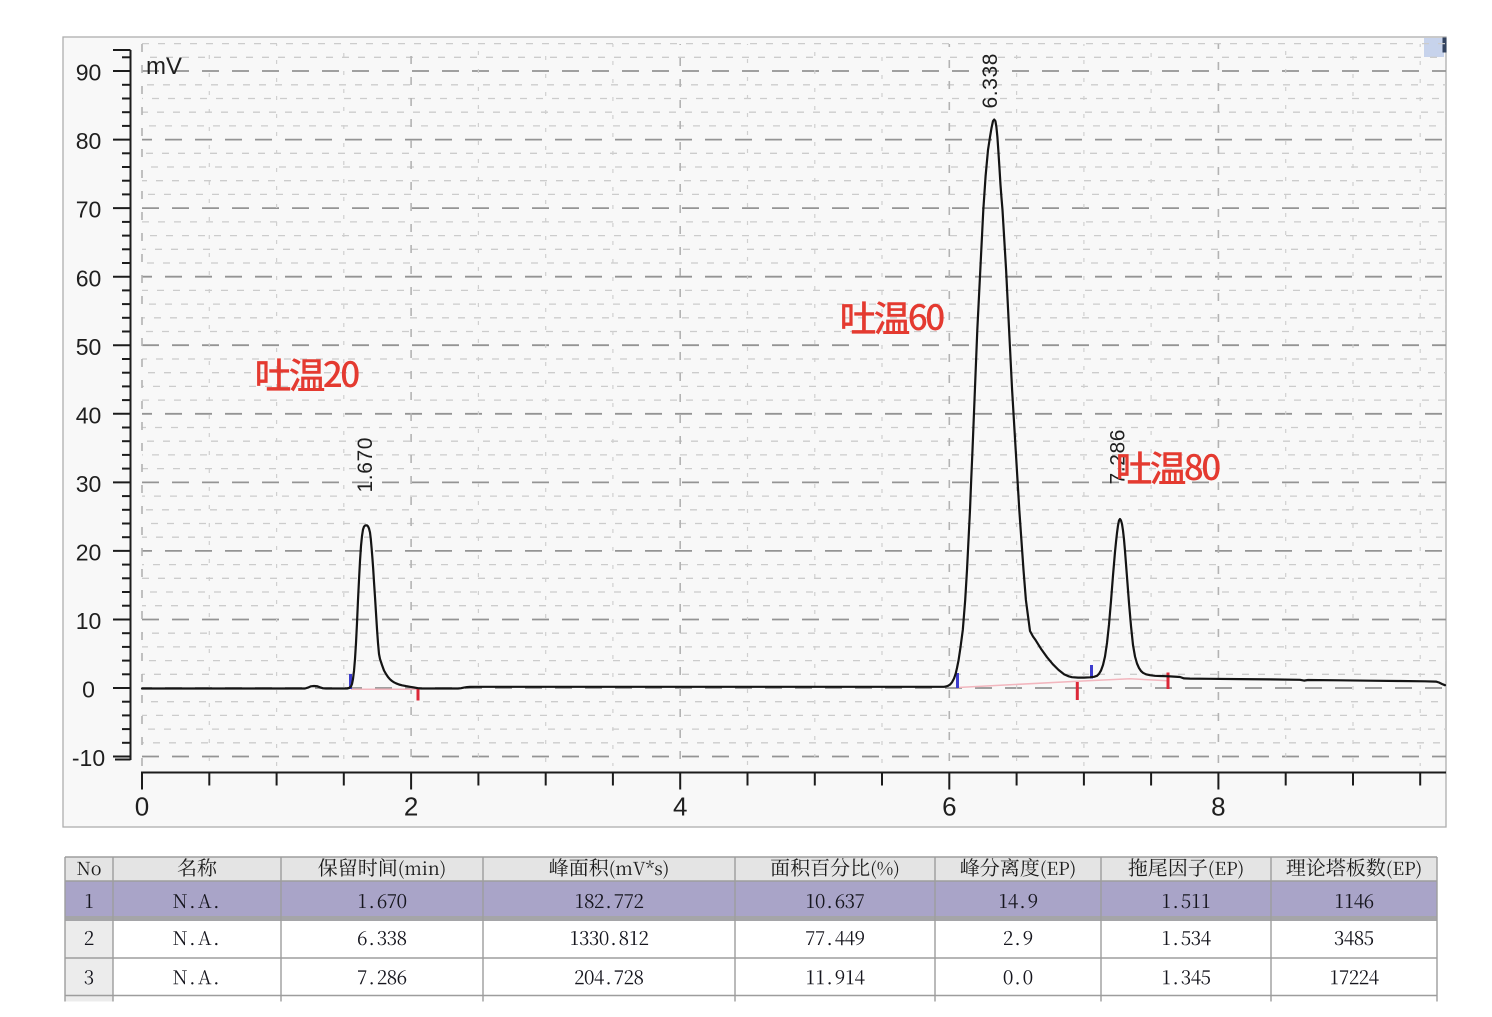  Describe the element at coordinates (1218, 807) in the screenshot. I see `svg-text: 8` at that location.